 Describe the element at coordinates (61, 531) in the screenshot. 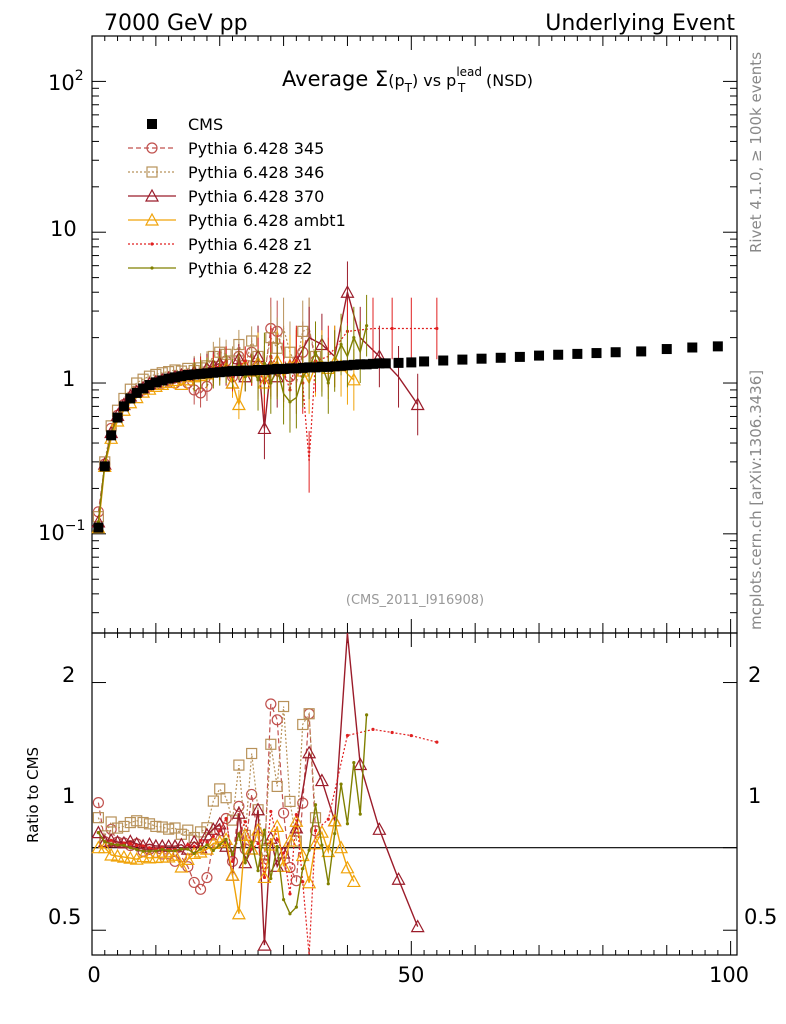

I see `y-tick-label-0.1: 10−1` at that location.